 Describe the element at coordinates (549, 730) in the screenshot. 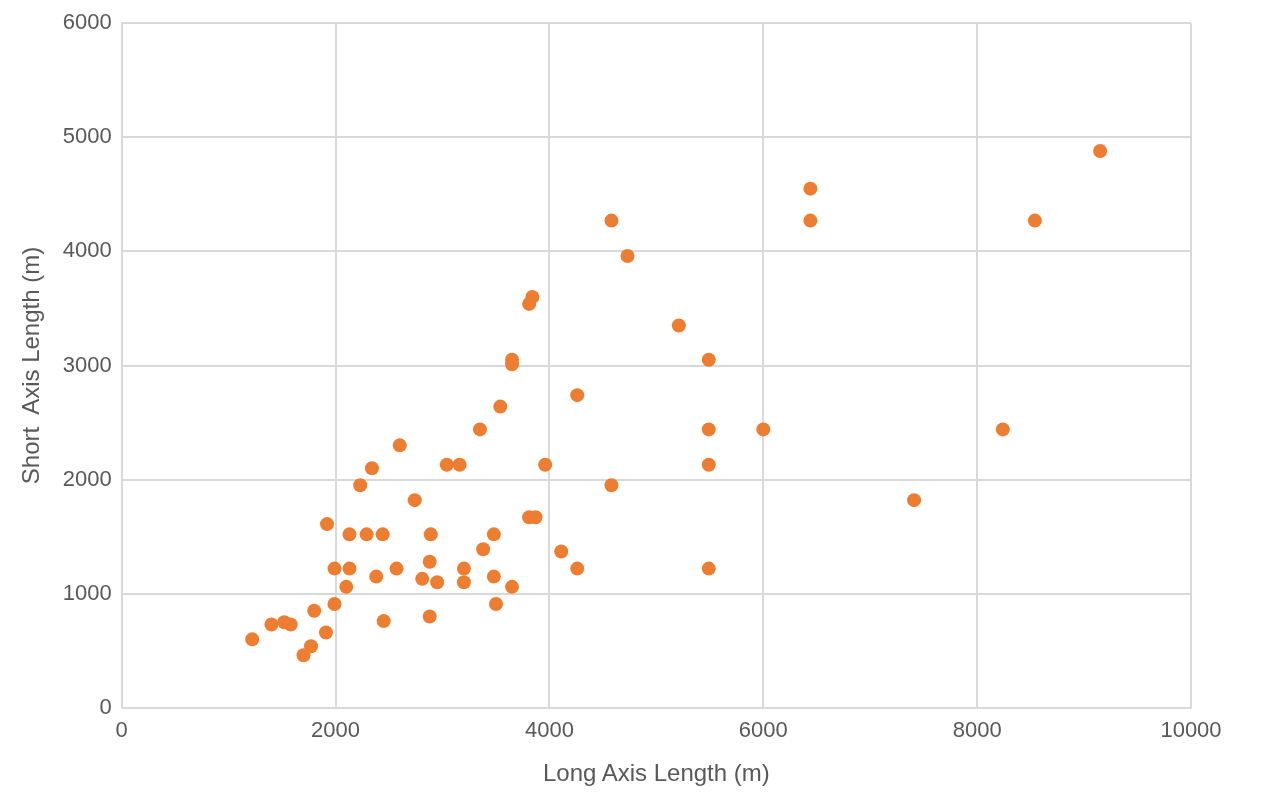

I see `x-tick-label: 4000` at that location.